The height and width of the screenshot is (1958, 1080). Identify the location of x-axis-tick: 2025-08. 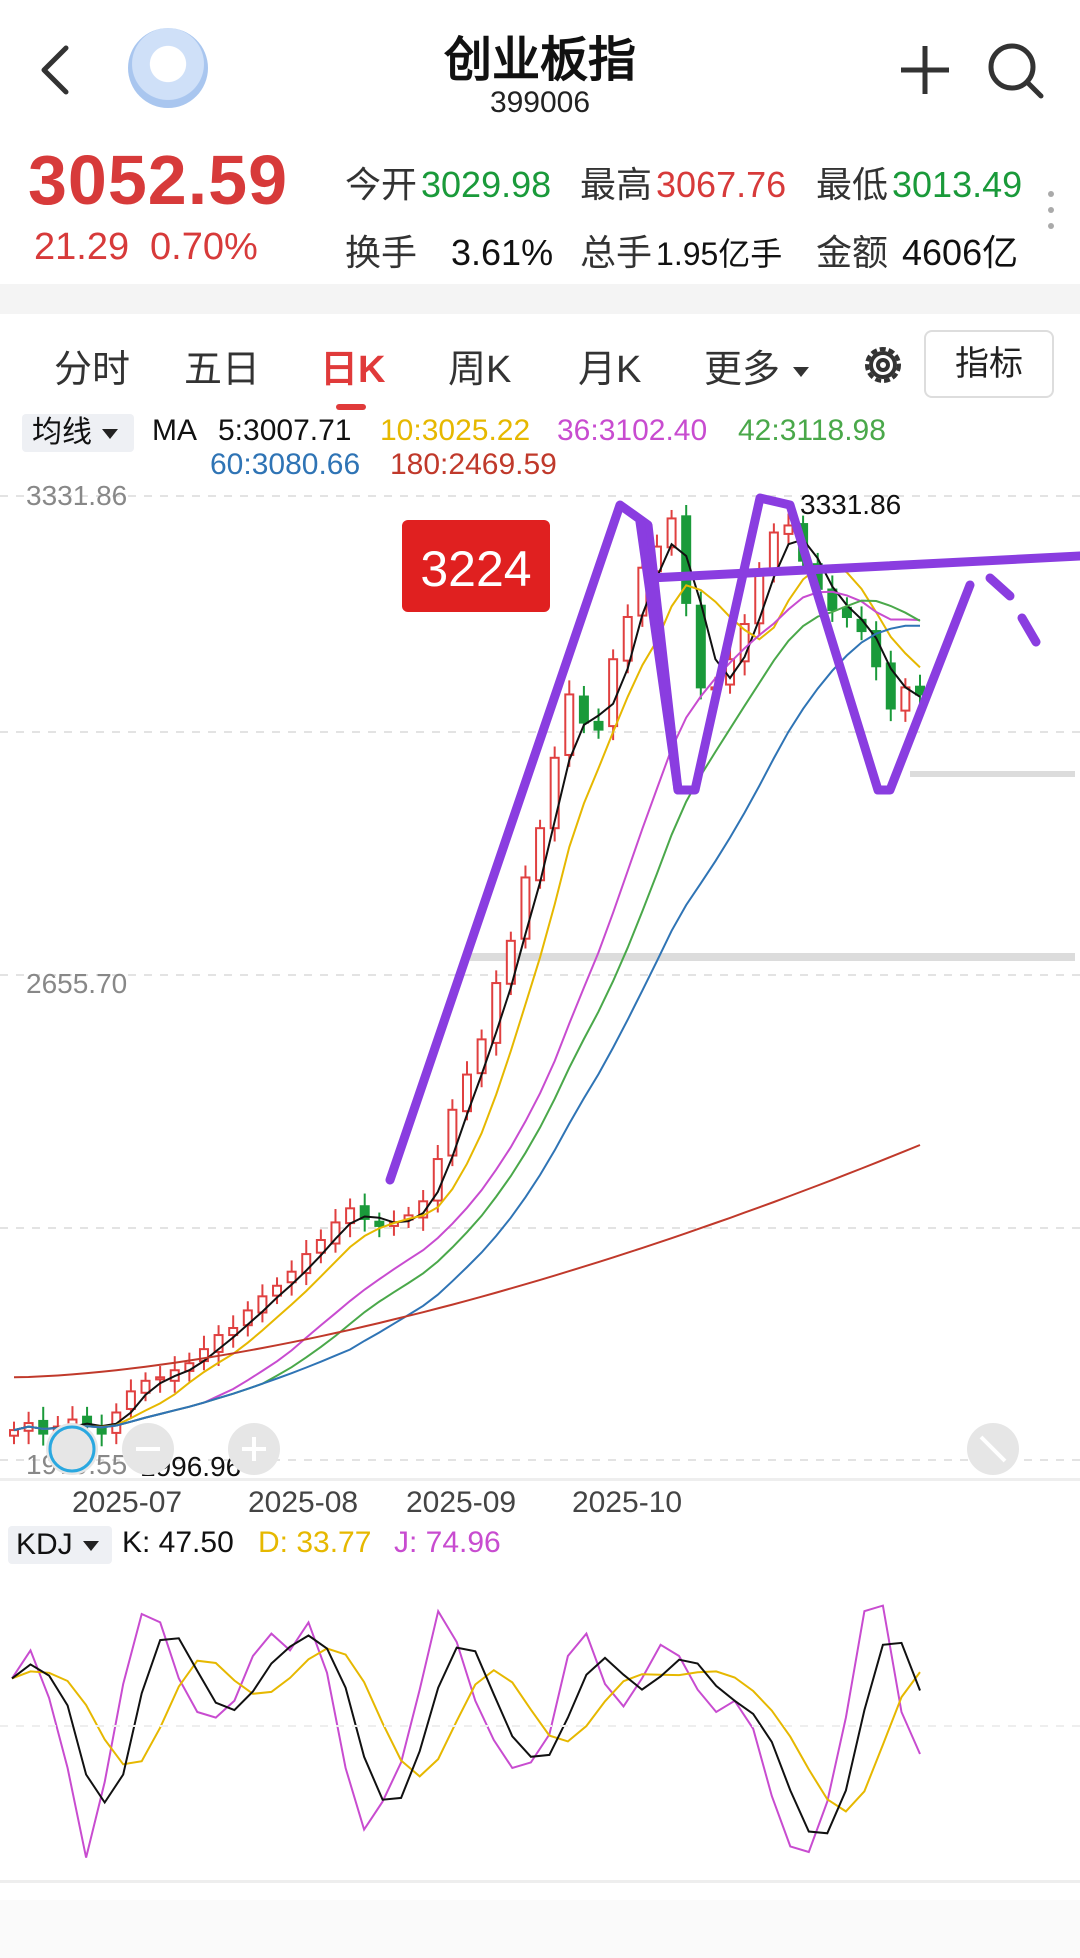
(303, 1502).